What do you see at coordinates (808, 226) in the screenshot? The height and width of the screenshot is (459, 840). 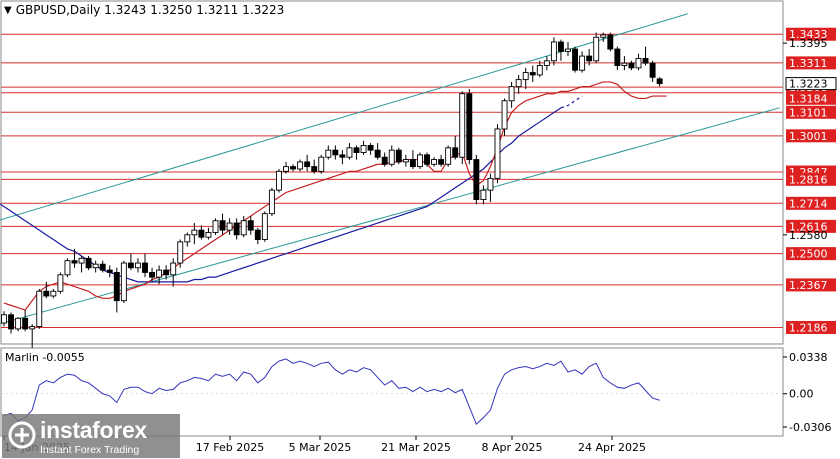 I see `price-level-label: 1.2616` at bounding box center [808, 226].